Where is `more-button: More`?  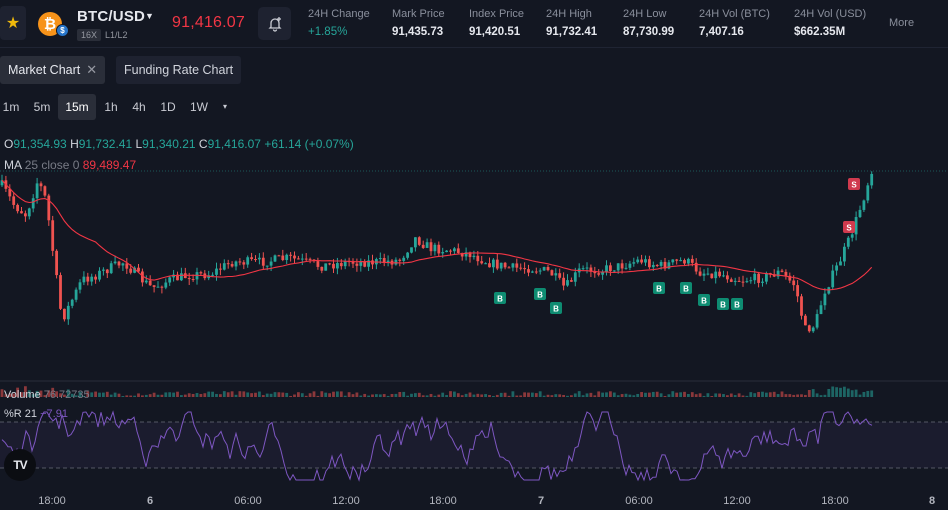
more-button: More is located at coordinates (902, 23).